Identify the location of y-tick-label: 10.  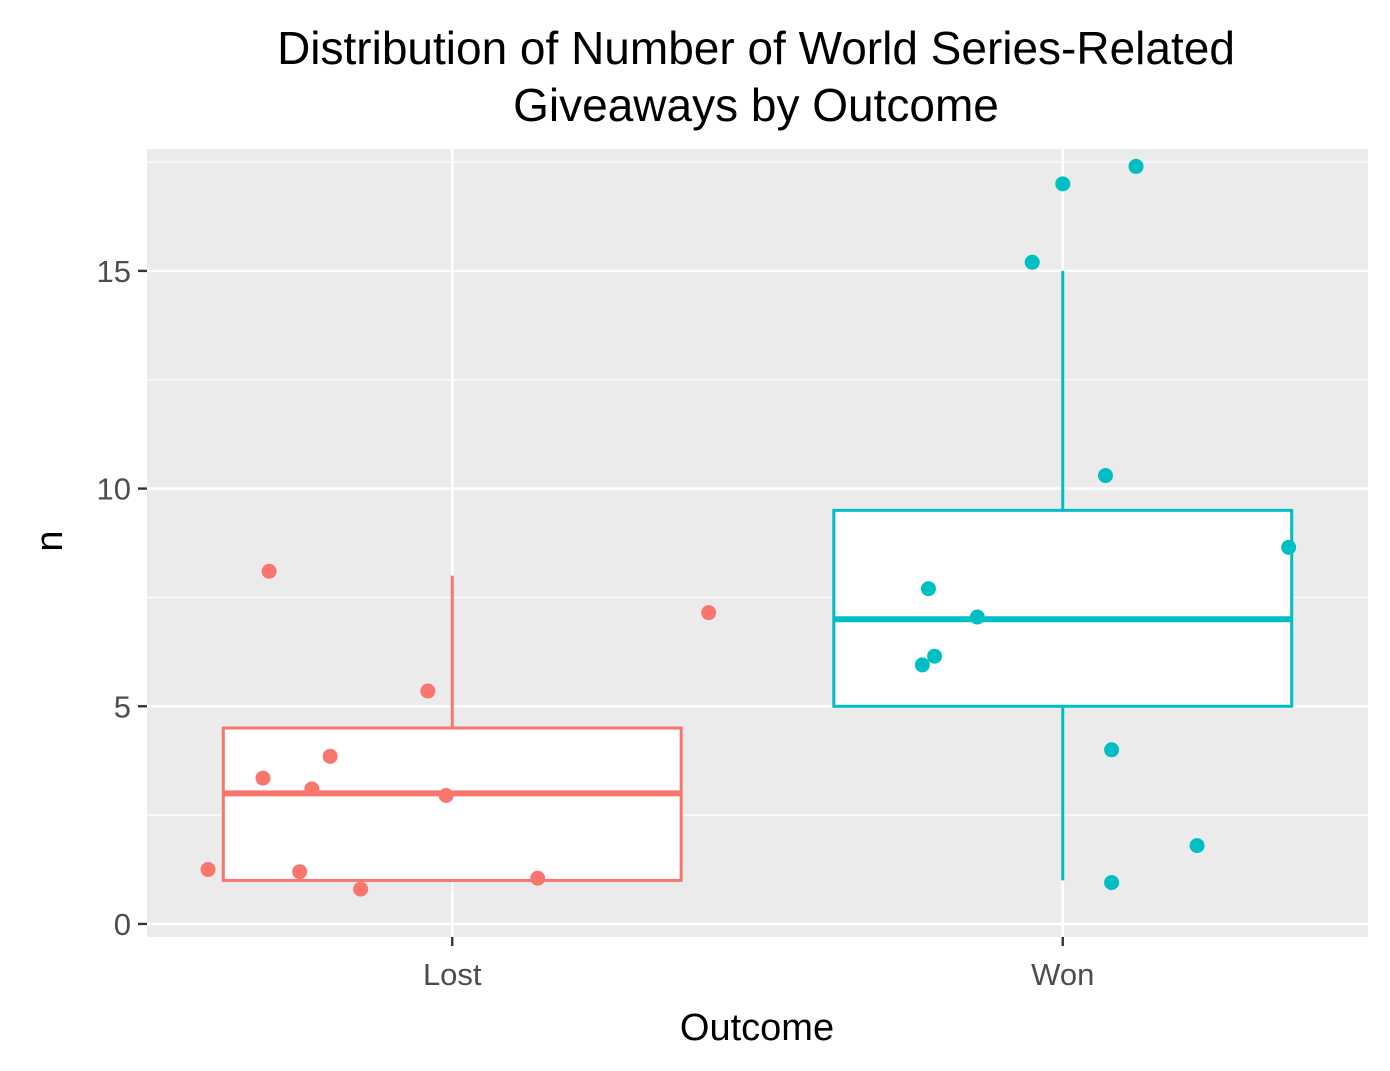
(114, 489).